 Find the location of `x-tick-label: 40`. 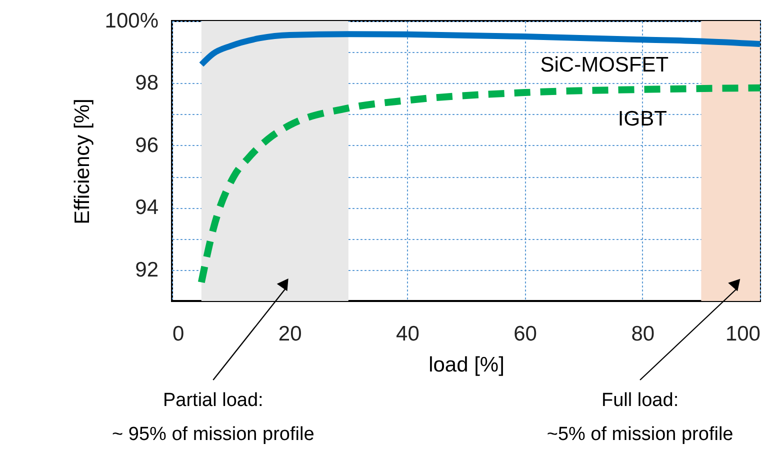

x-tick-label: 40 is located at coordinates (408, 334).